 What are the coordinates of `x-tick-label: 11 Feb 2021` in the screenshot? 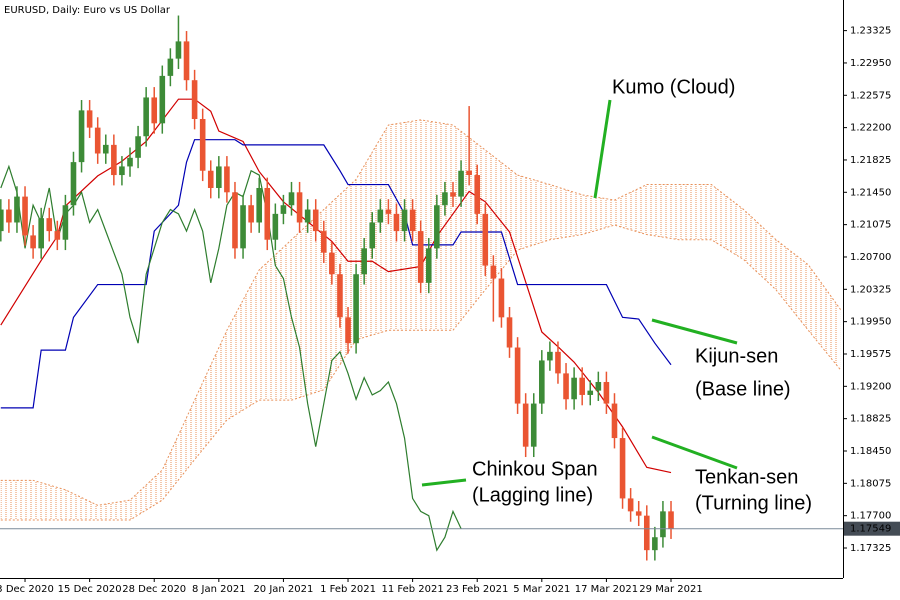 It's located at (412, 589).